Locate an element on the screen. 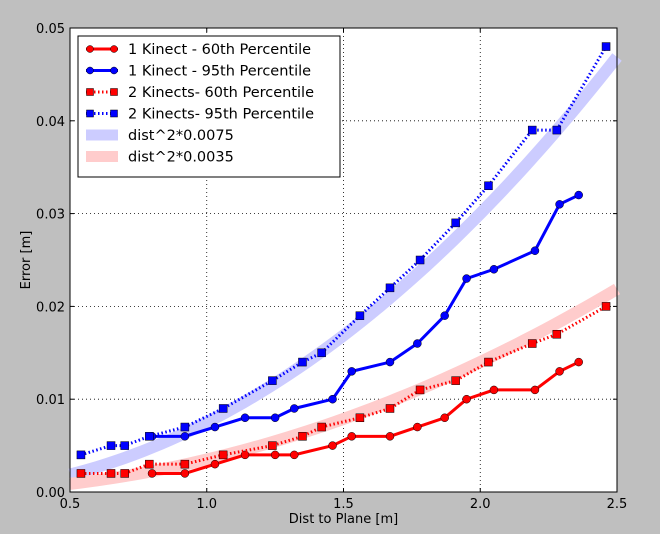 The image size is (660, 534). x-tick-label: 2.0 is located at coordinates (480, 504).